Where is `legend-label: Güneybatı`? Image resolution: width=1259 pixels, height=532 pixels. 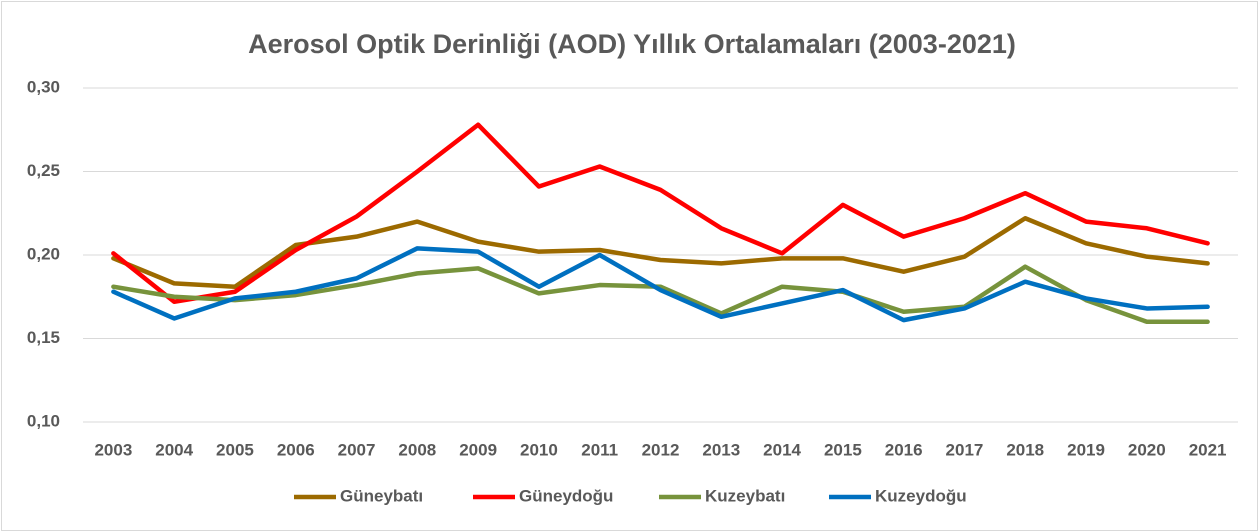
legend-label: Güneybatı is located at coordinates (381, 495).